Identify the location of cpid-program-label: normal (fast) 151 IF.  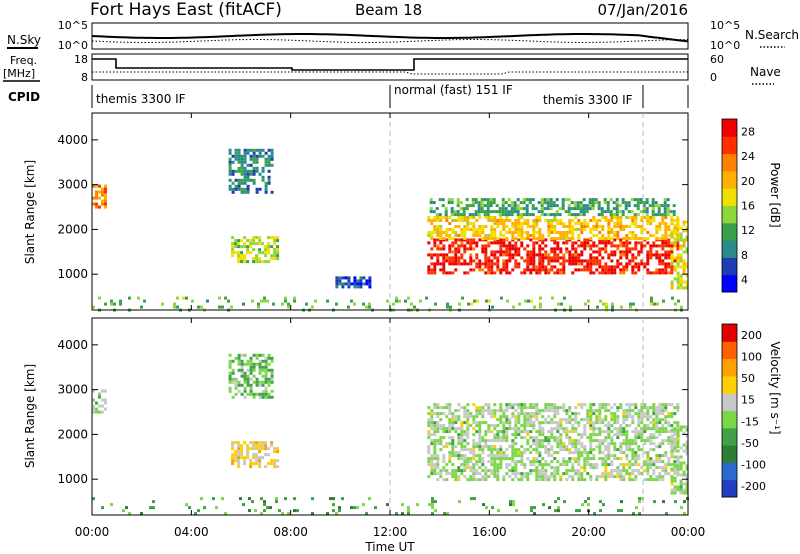
(453, 90).